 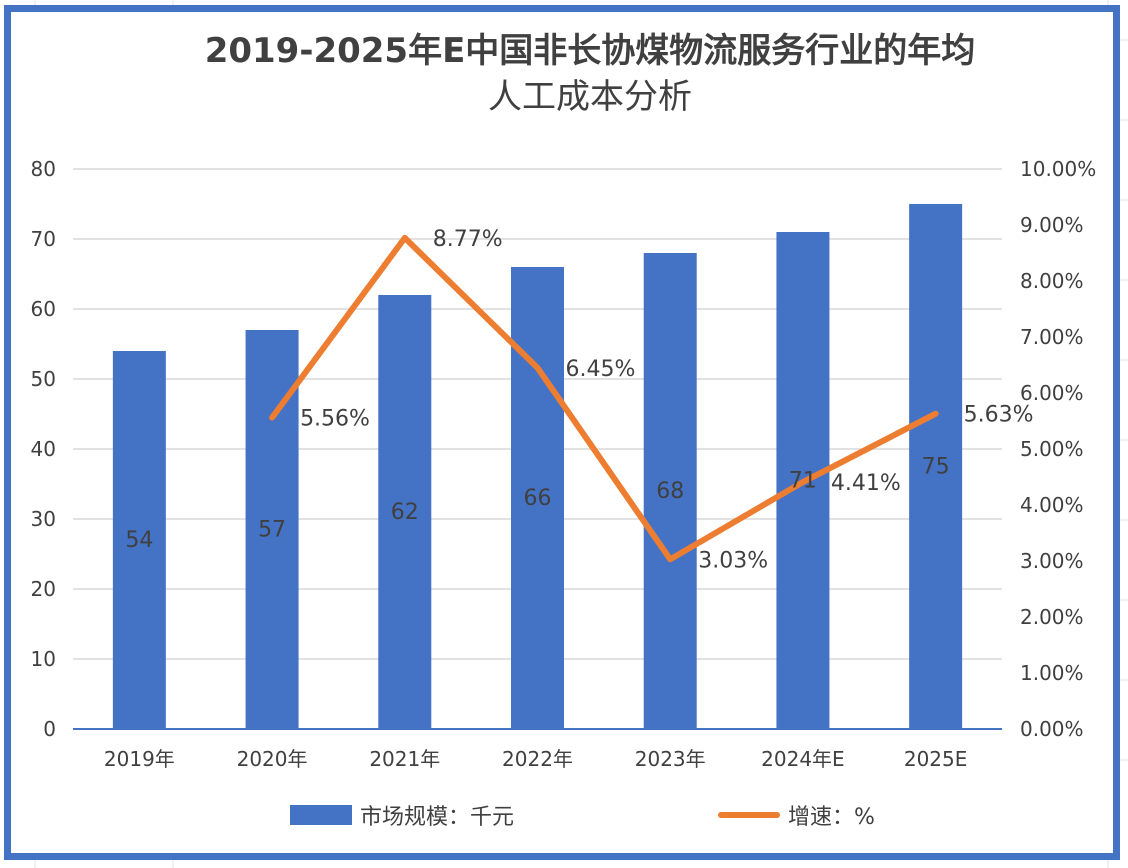 I want to click on line-value-label: 4.41%, so click(x=866, y=483).